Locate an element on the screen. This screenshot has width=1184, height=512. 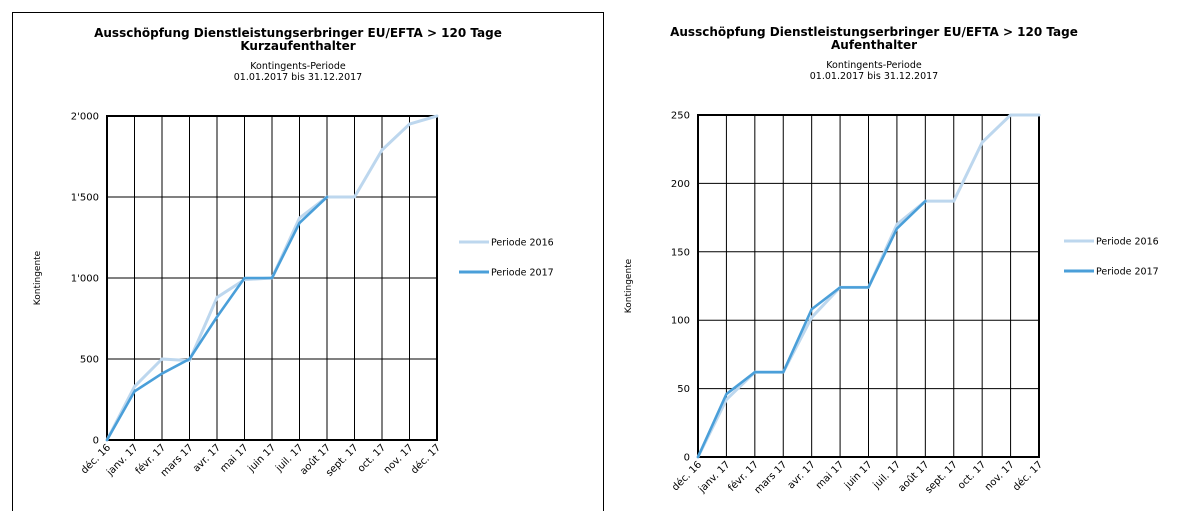
y-tick-label: 150 is located at coordinates (680, 252).